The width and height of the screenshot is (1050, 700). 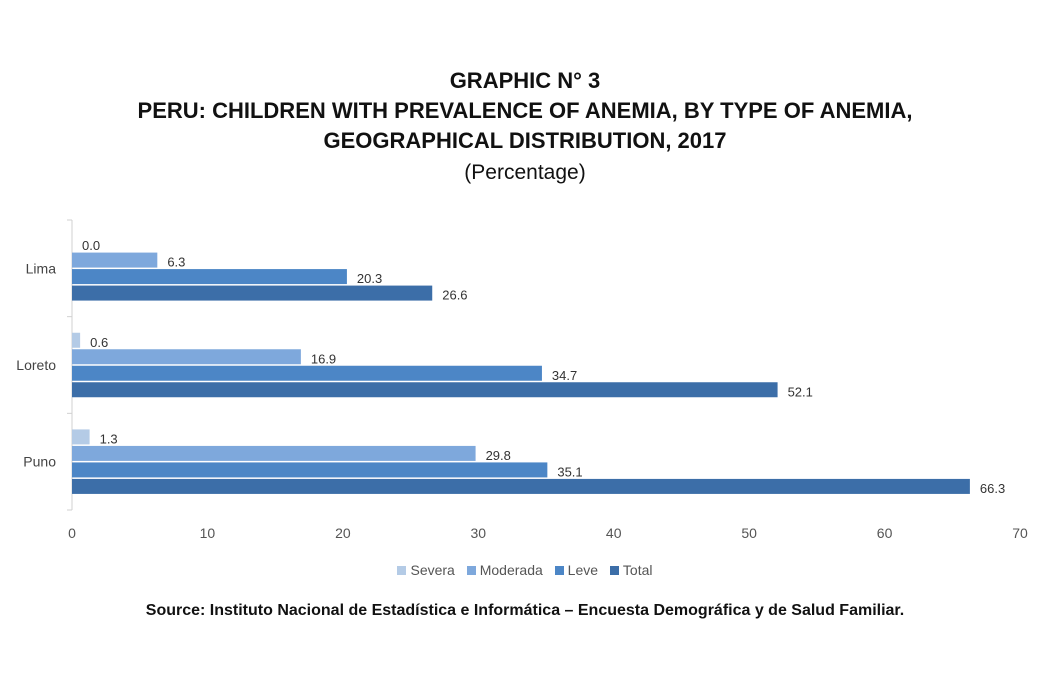 I want to click on x-tick-label: 60, so click(x=885, y=533).